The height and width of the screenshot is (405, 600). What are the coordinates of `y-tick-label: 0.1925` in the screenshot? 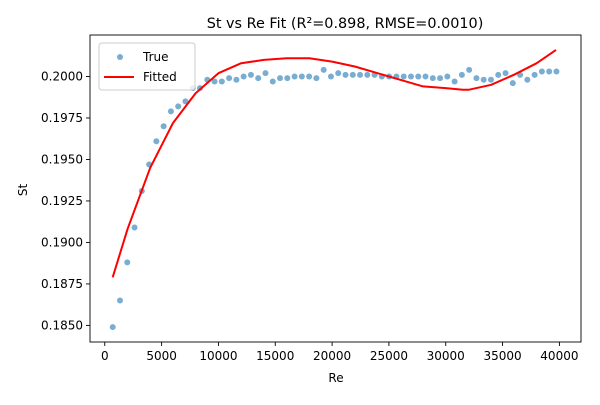 It's located at (62, 201).